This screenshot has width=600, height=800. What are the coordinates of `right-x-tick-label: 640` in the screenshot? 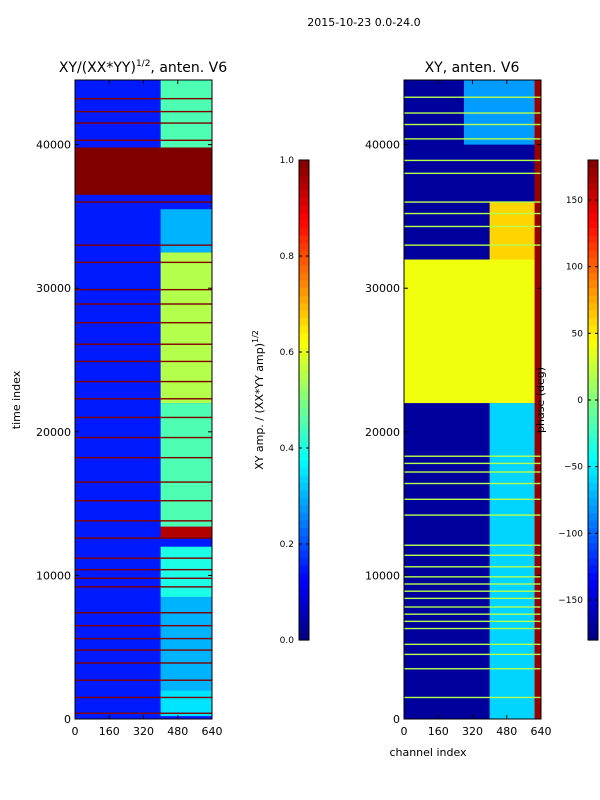 It's located at (541, 731).